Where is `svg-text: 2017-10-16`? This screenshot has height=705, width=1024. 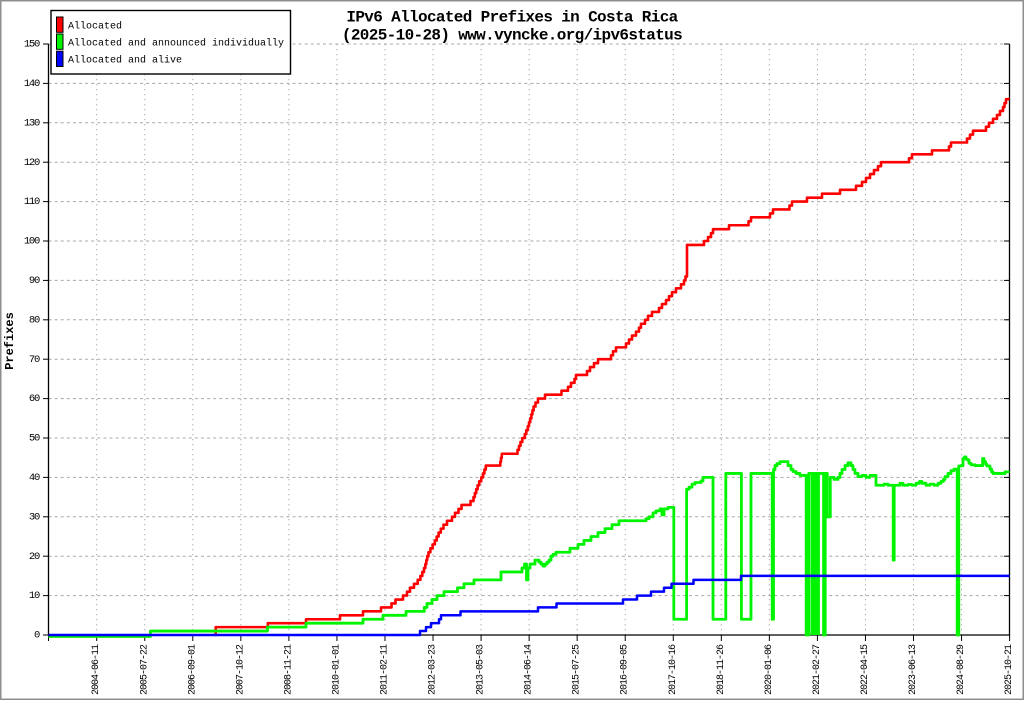 svg-text: 2017-10-16 is located at coordinates (673, 669).